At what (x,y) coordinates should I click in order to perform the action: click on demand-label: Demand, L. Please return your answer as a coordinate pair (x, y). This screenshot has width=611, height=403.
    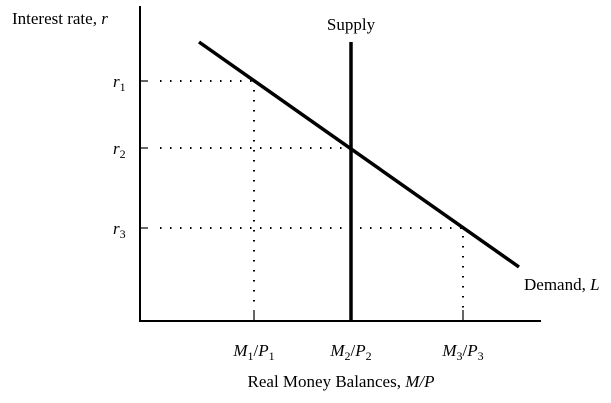
    Looking at the image, I should click on (562, 284).